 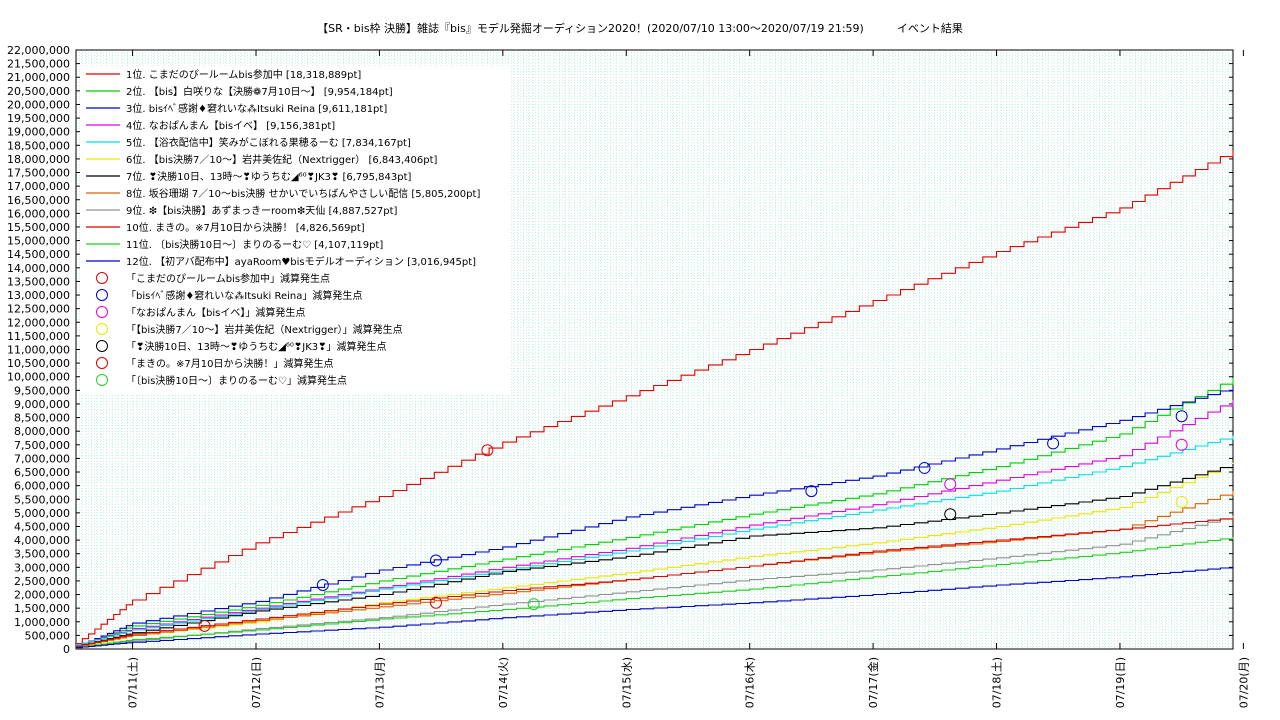 What do you see at coordinates (230, 125) in the screenshot?
I see `legend-label: 4位. なおぱんまん【bisイベ】 [9,156,381pt]` at bounding box center [230, 125].